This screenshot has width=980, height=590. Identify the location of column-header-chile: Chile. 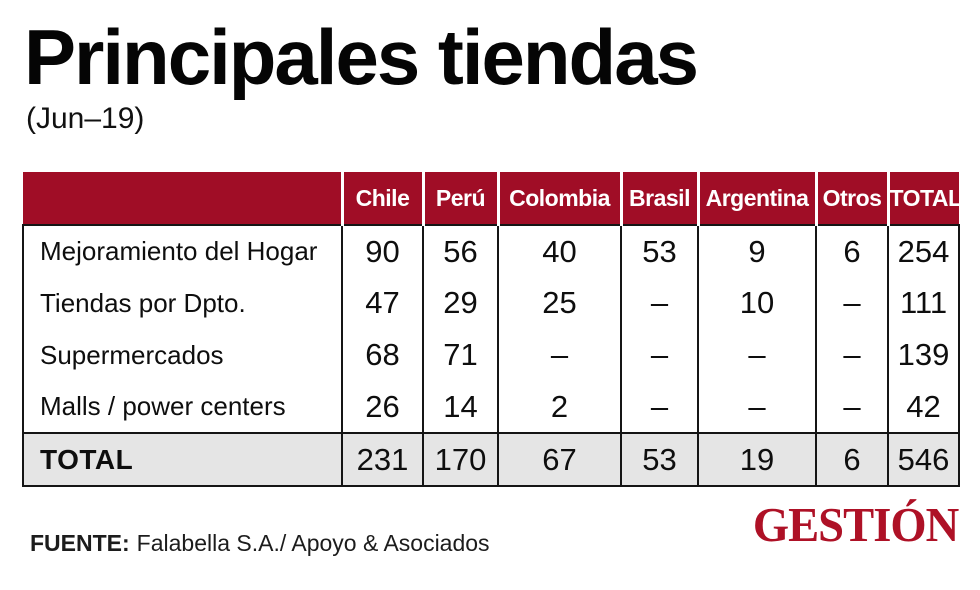
(383, 198).